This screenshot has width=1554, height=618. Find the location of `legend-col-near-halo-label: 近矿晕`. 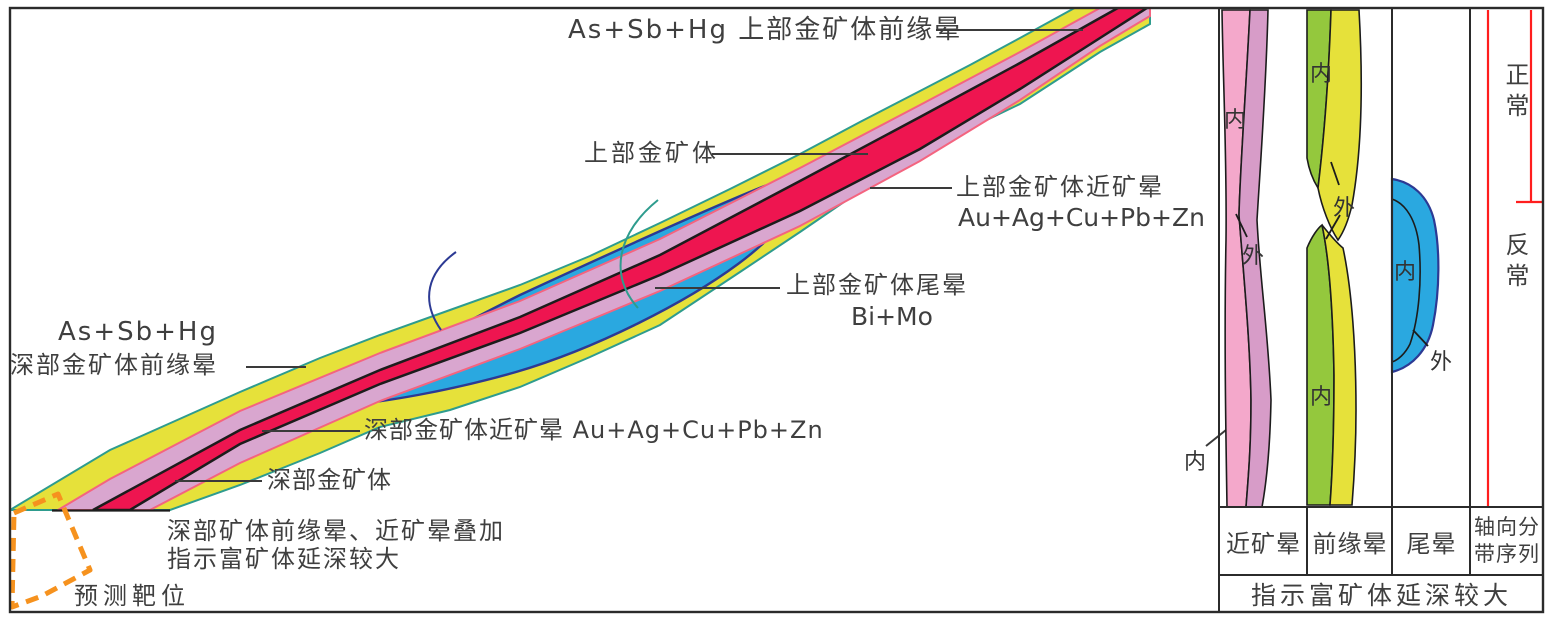

legend-col-near-halo-label: 近矿晕 is located at coordinates (1263, 543).